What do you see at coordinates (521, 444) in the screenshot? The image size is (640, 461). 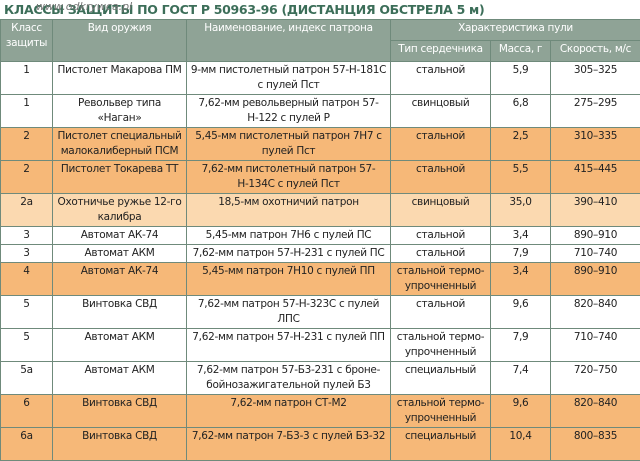 I see `table-cell: 10,4` at bounding box center [521, 444].